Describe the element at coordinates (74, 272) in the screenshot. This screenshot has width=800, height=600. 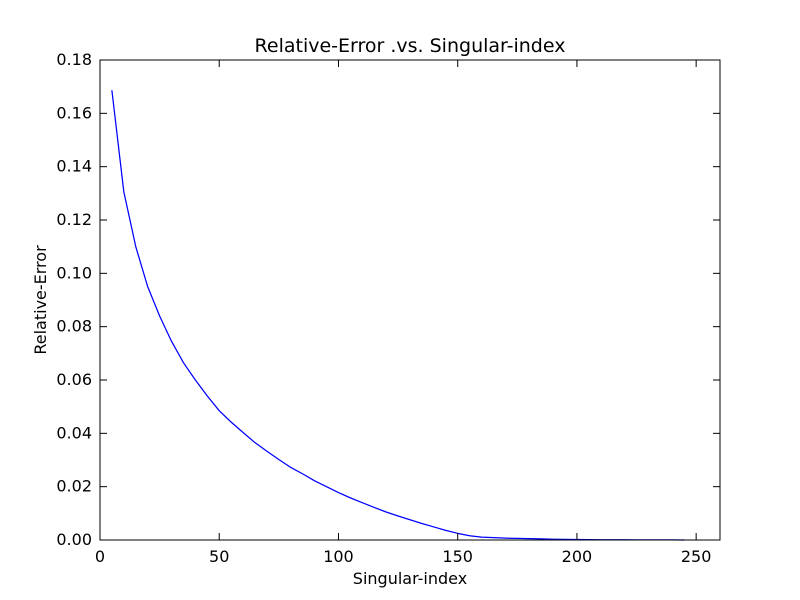
I see `y-tick-label: 0.10` at that location.